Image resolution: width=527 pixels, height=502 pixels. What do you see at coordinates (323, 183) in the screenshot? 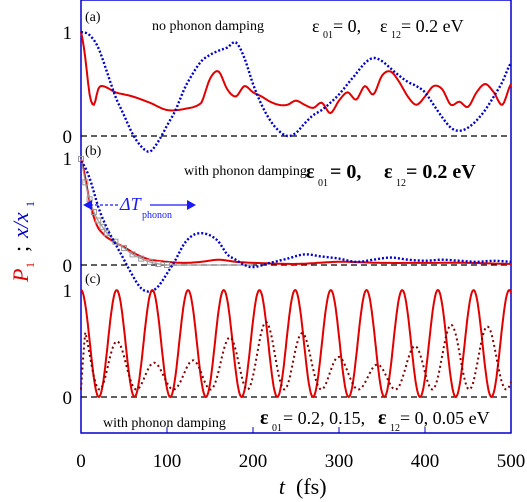
I see `panel-b-eps1-sub: 01` at bounding box center [323, 183].